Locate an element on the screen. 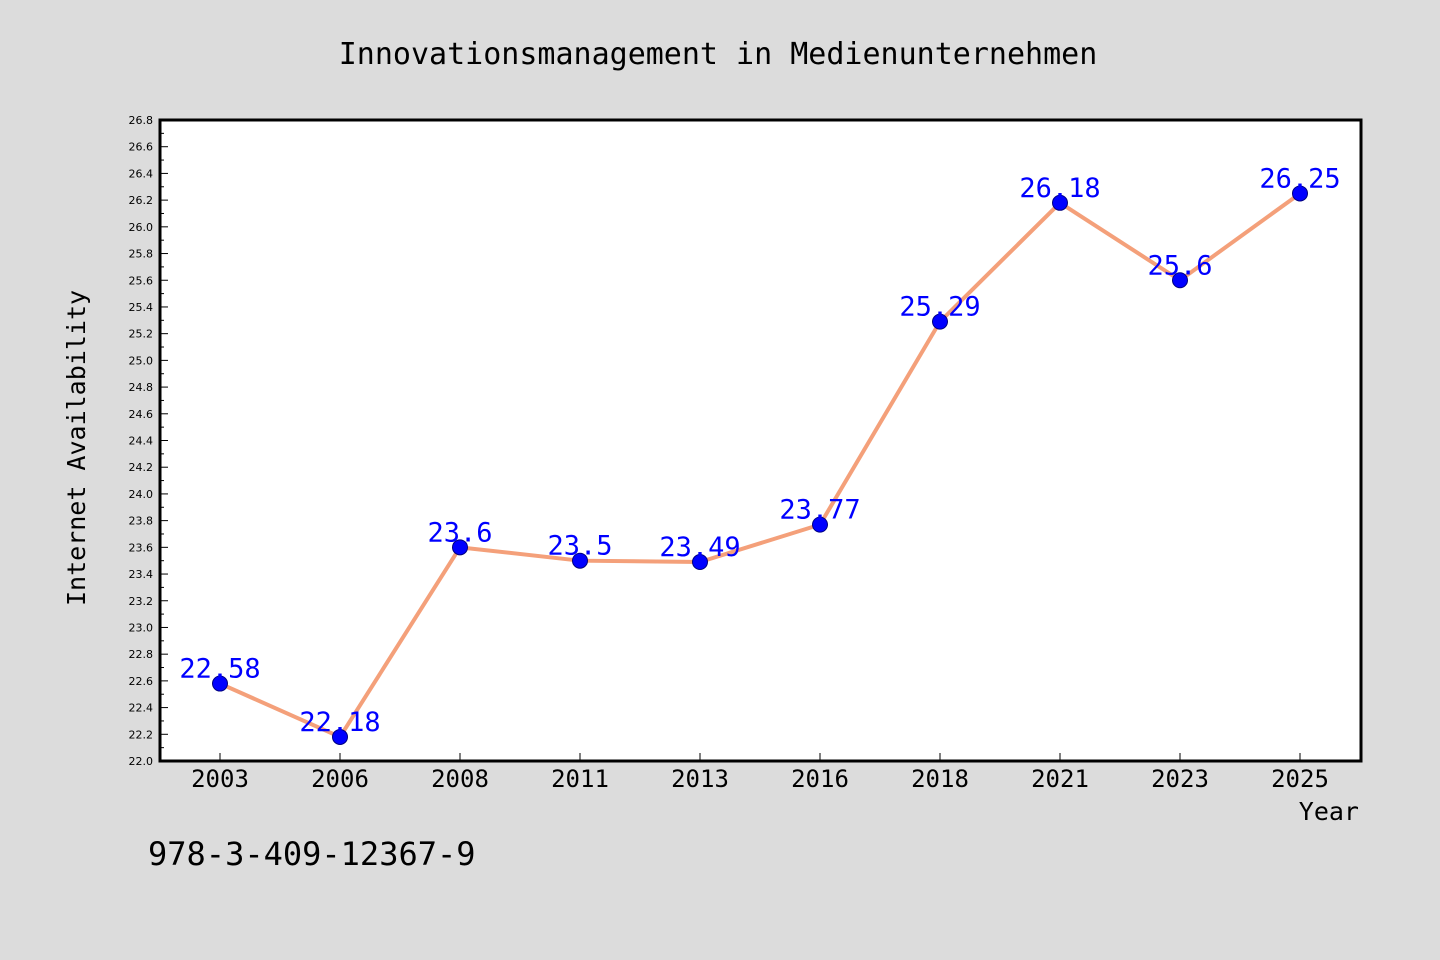 The width and height of the screenshot is (1440, 960). y-tick-label: 24.4 is located at coordinates (141, 441).